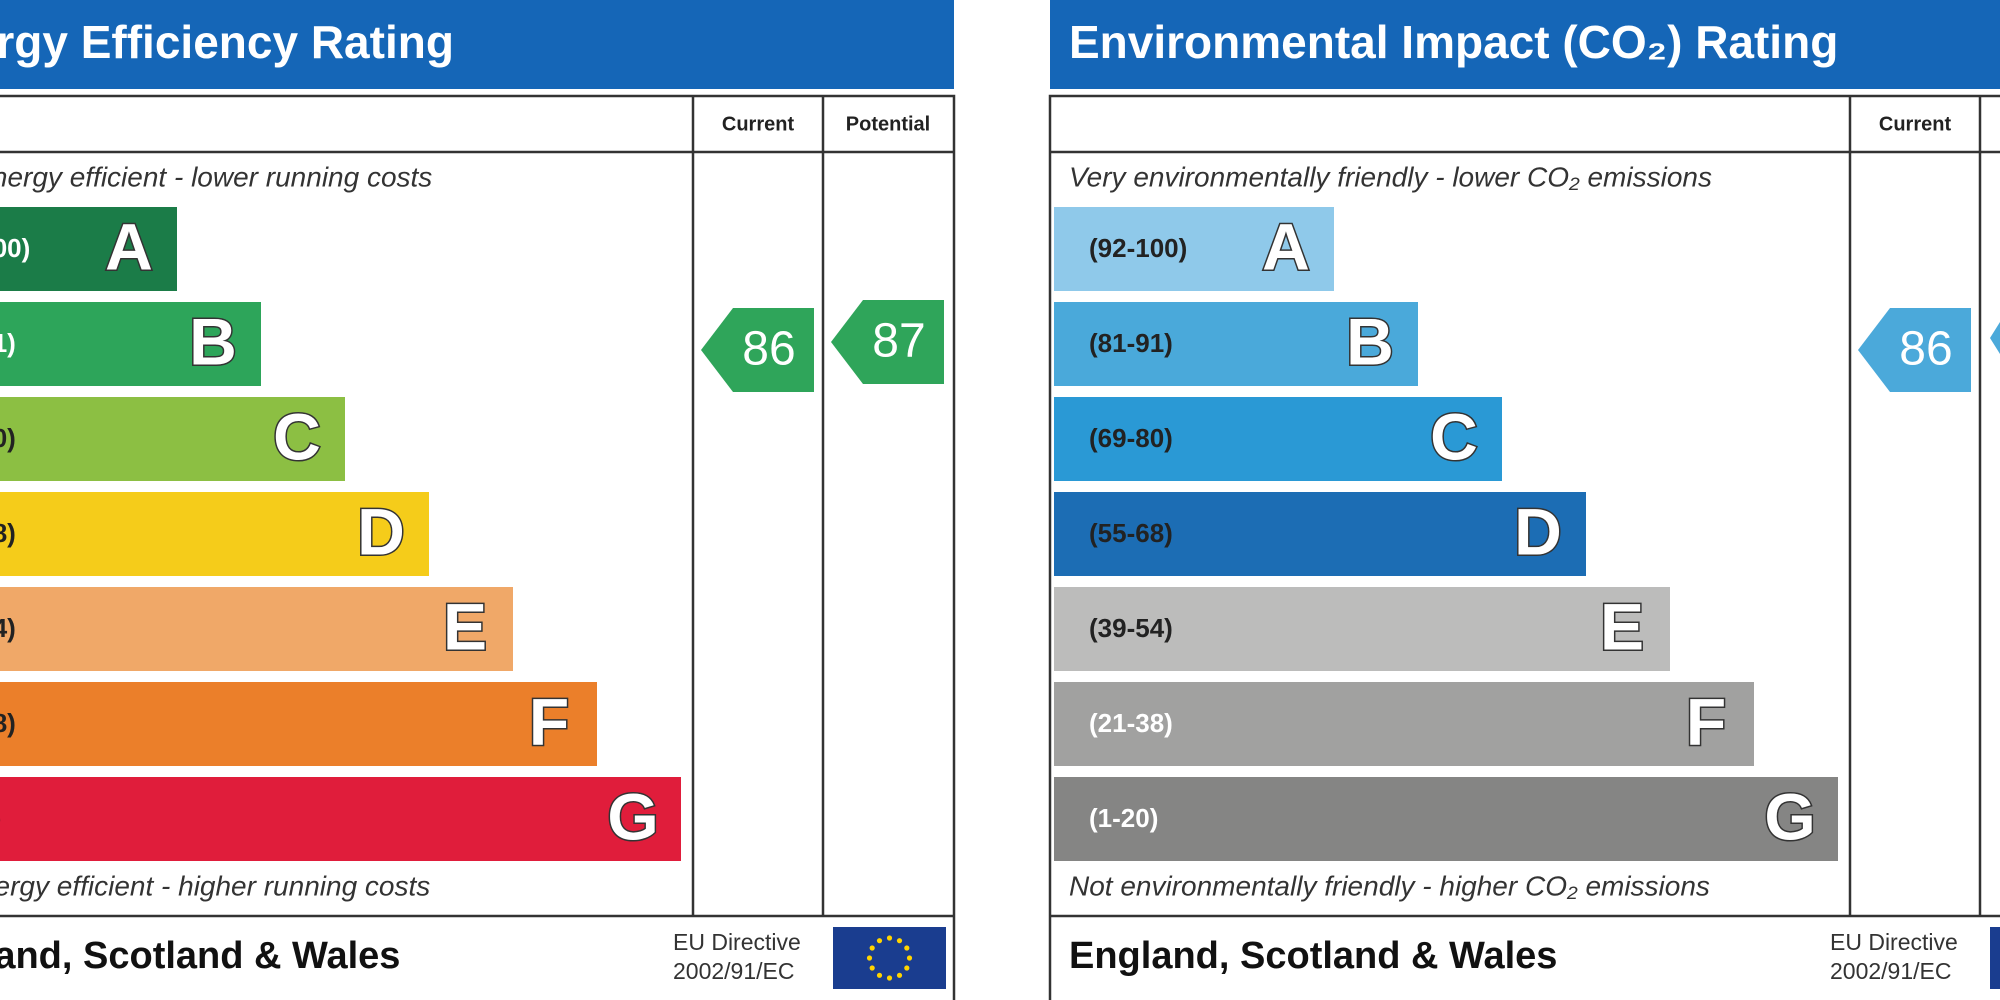 The image size is (2000, 1000). Describe the element at coordinates (1995, 958) in the screenshot. I see `eu-flag` at that location.